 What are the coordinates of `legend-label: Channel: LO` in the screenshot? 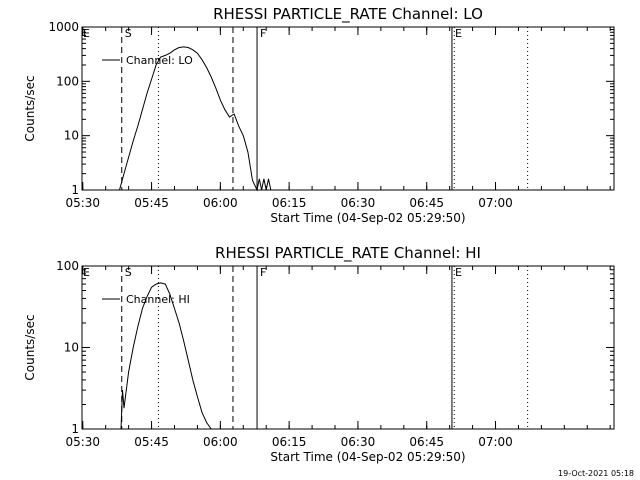 It's located at (159, 60).